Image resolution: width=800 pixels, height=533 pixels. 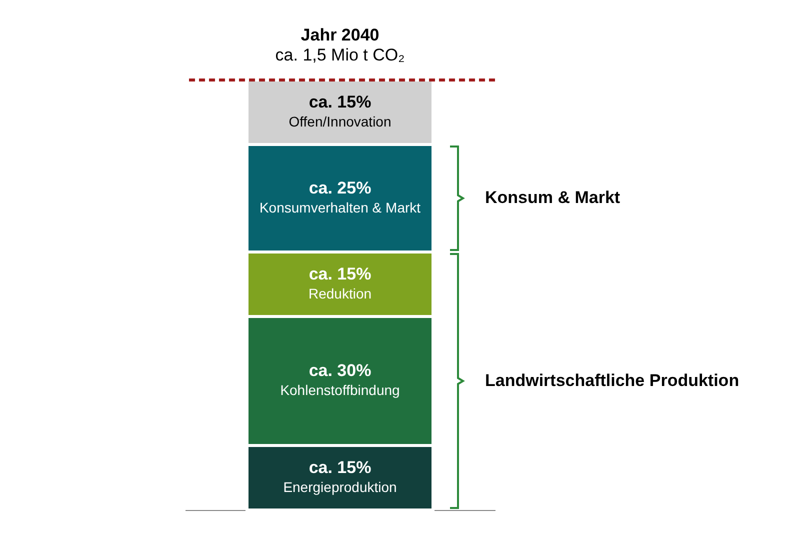 What do you see at coordinates (612, 381) in the screenshot?
I see `text: Landwirtschaftliche Produktion` at bounding box center [612, 381].